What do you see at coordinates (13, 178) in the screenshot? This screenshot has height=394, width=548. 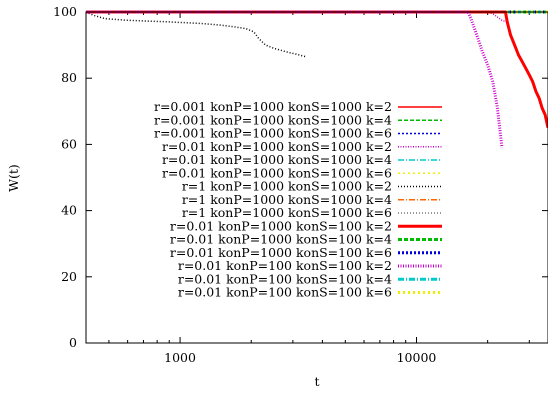 I see `y-axis-label: W(t)` at bounding box center [13, 178].